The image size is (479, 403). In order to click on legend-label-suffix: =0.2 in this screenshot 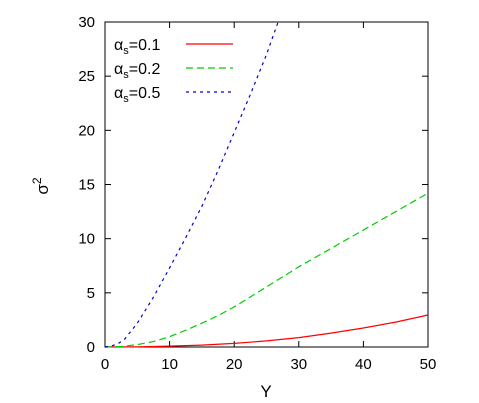, I will do `click(145, 69)`.